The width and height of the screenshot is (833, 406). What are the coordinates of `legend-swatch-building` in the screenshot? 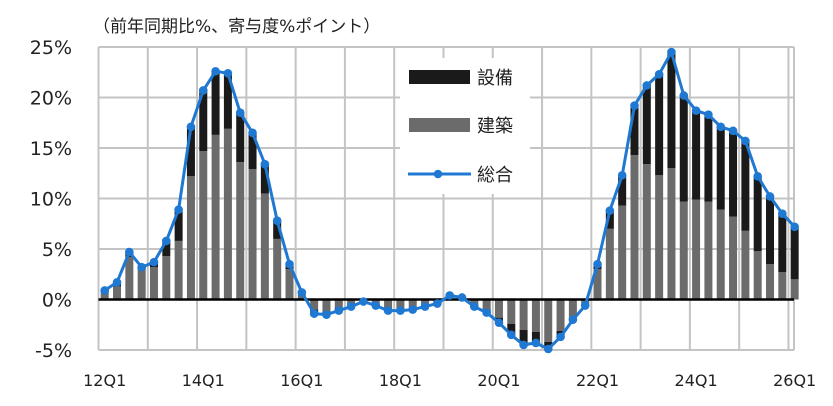 It's located at (439, 125).